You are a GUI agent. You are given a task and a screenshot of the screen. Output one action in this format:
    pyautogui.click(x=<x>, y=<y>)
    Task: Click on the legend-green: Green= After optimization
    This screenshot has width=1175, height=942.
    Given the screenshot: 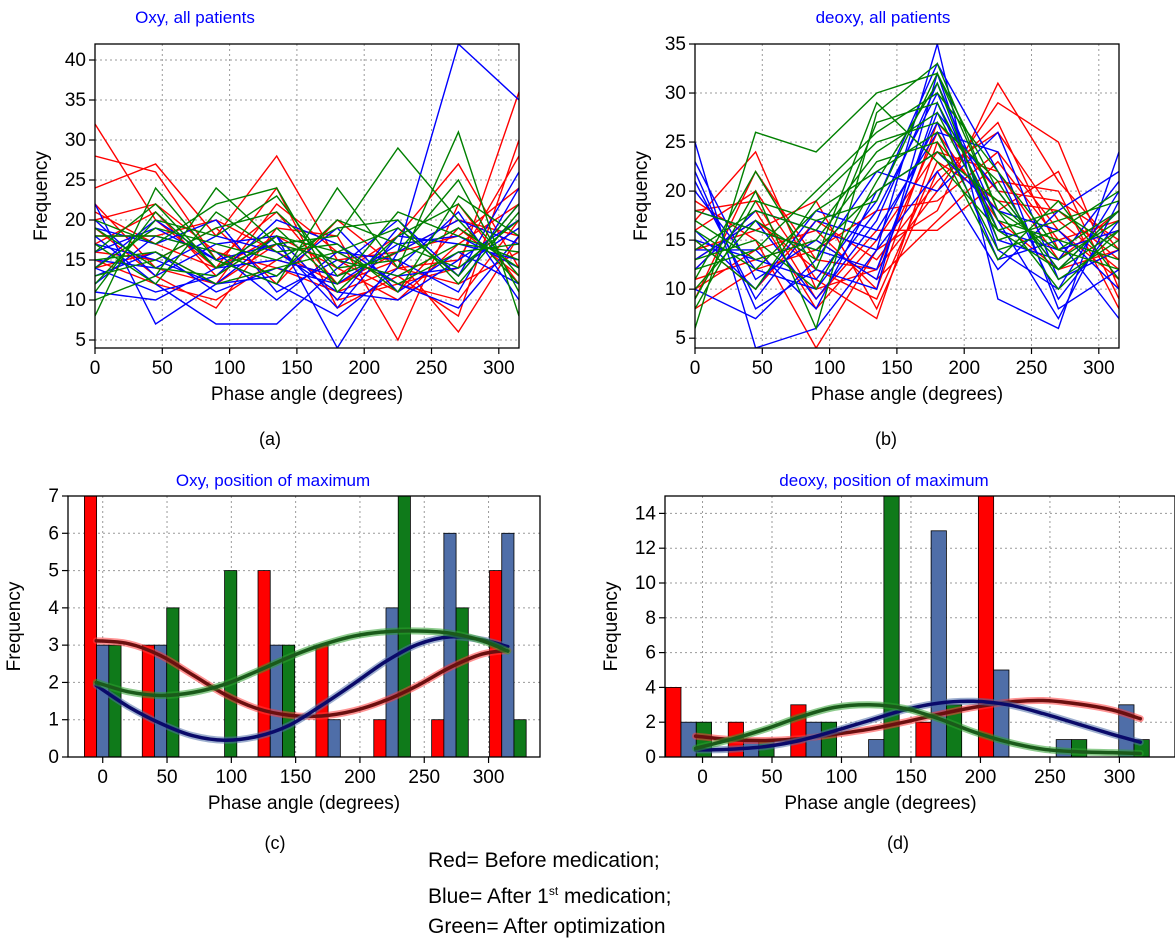 What is the action you would take?
    pyautogui.click(x=547, y=926)
    